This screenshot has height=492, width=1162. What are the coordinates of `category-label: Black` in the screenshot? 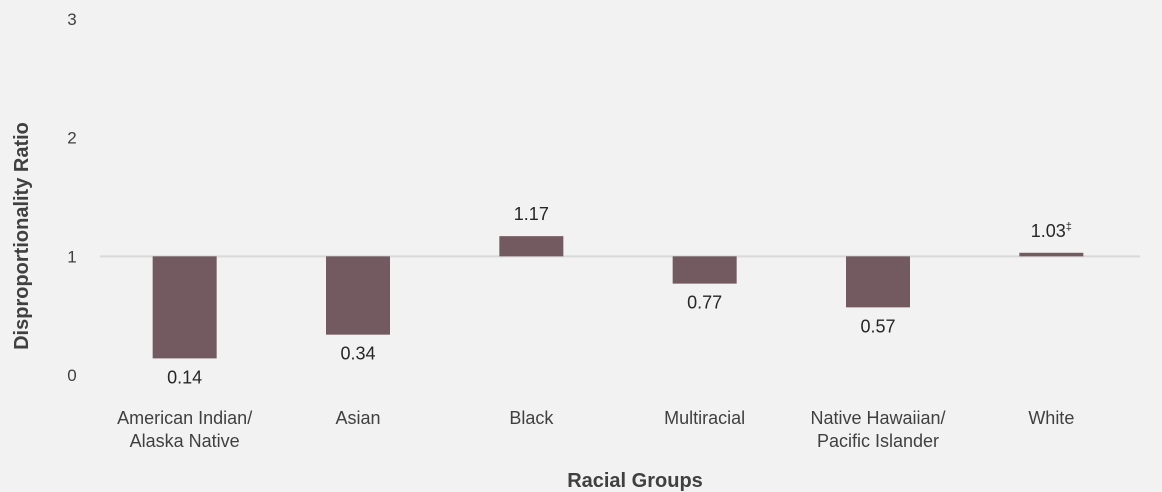 It's located at (531, 418).